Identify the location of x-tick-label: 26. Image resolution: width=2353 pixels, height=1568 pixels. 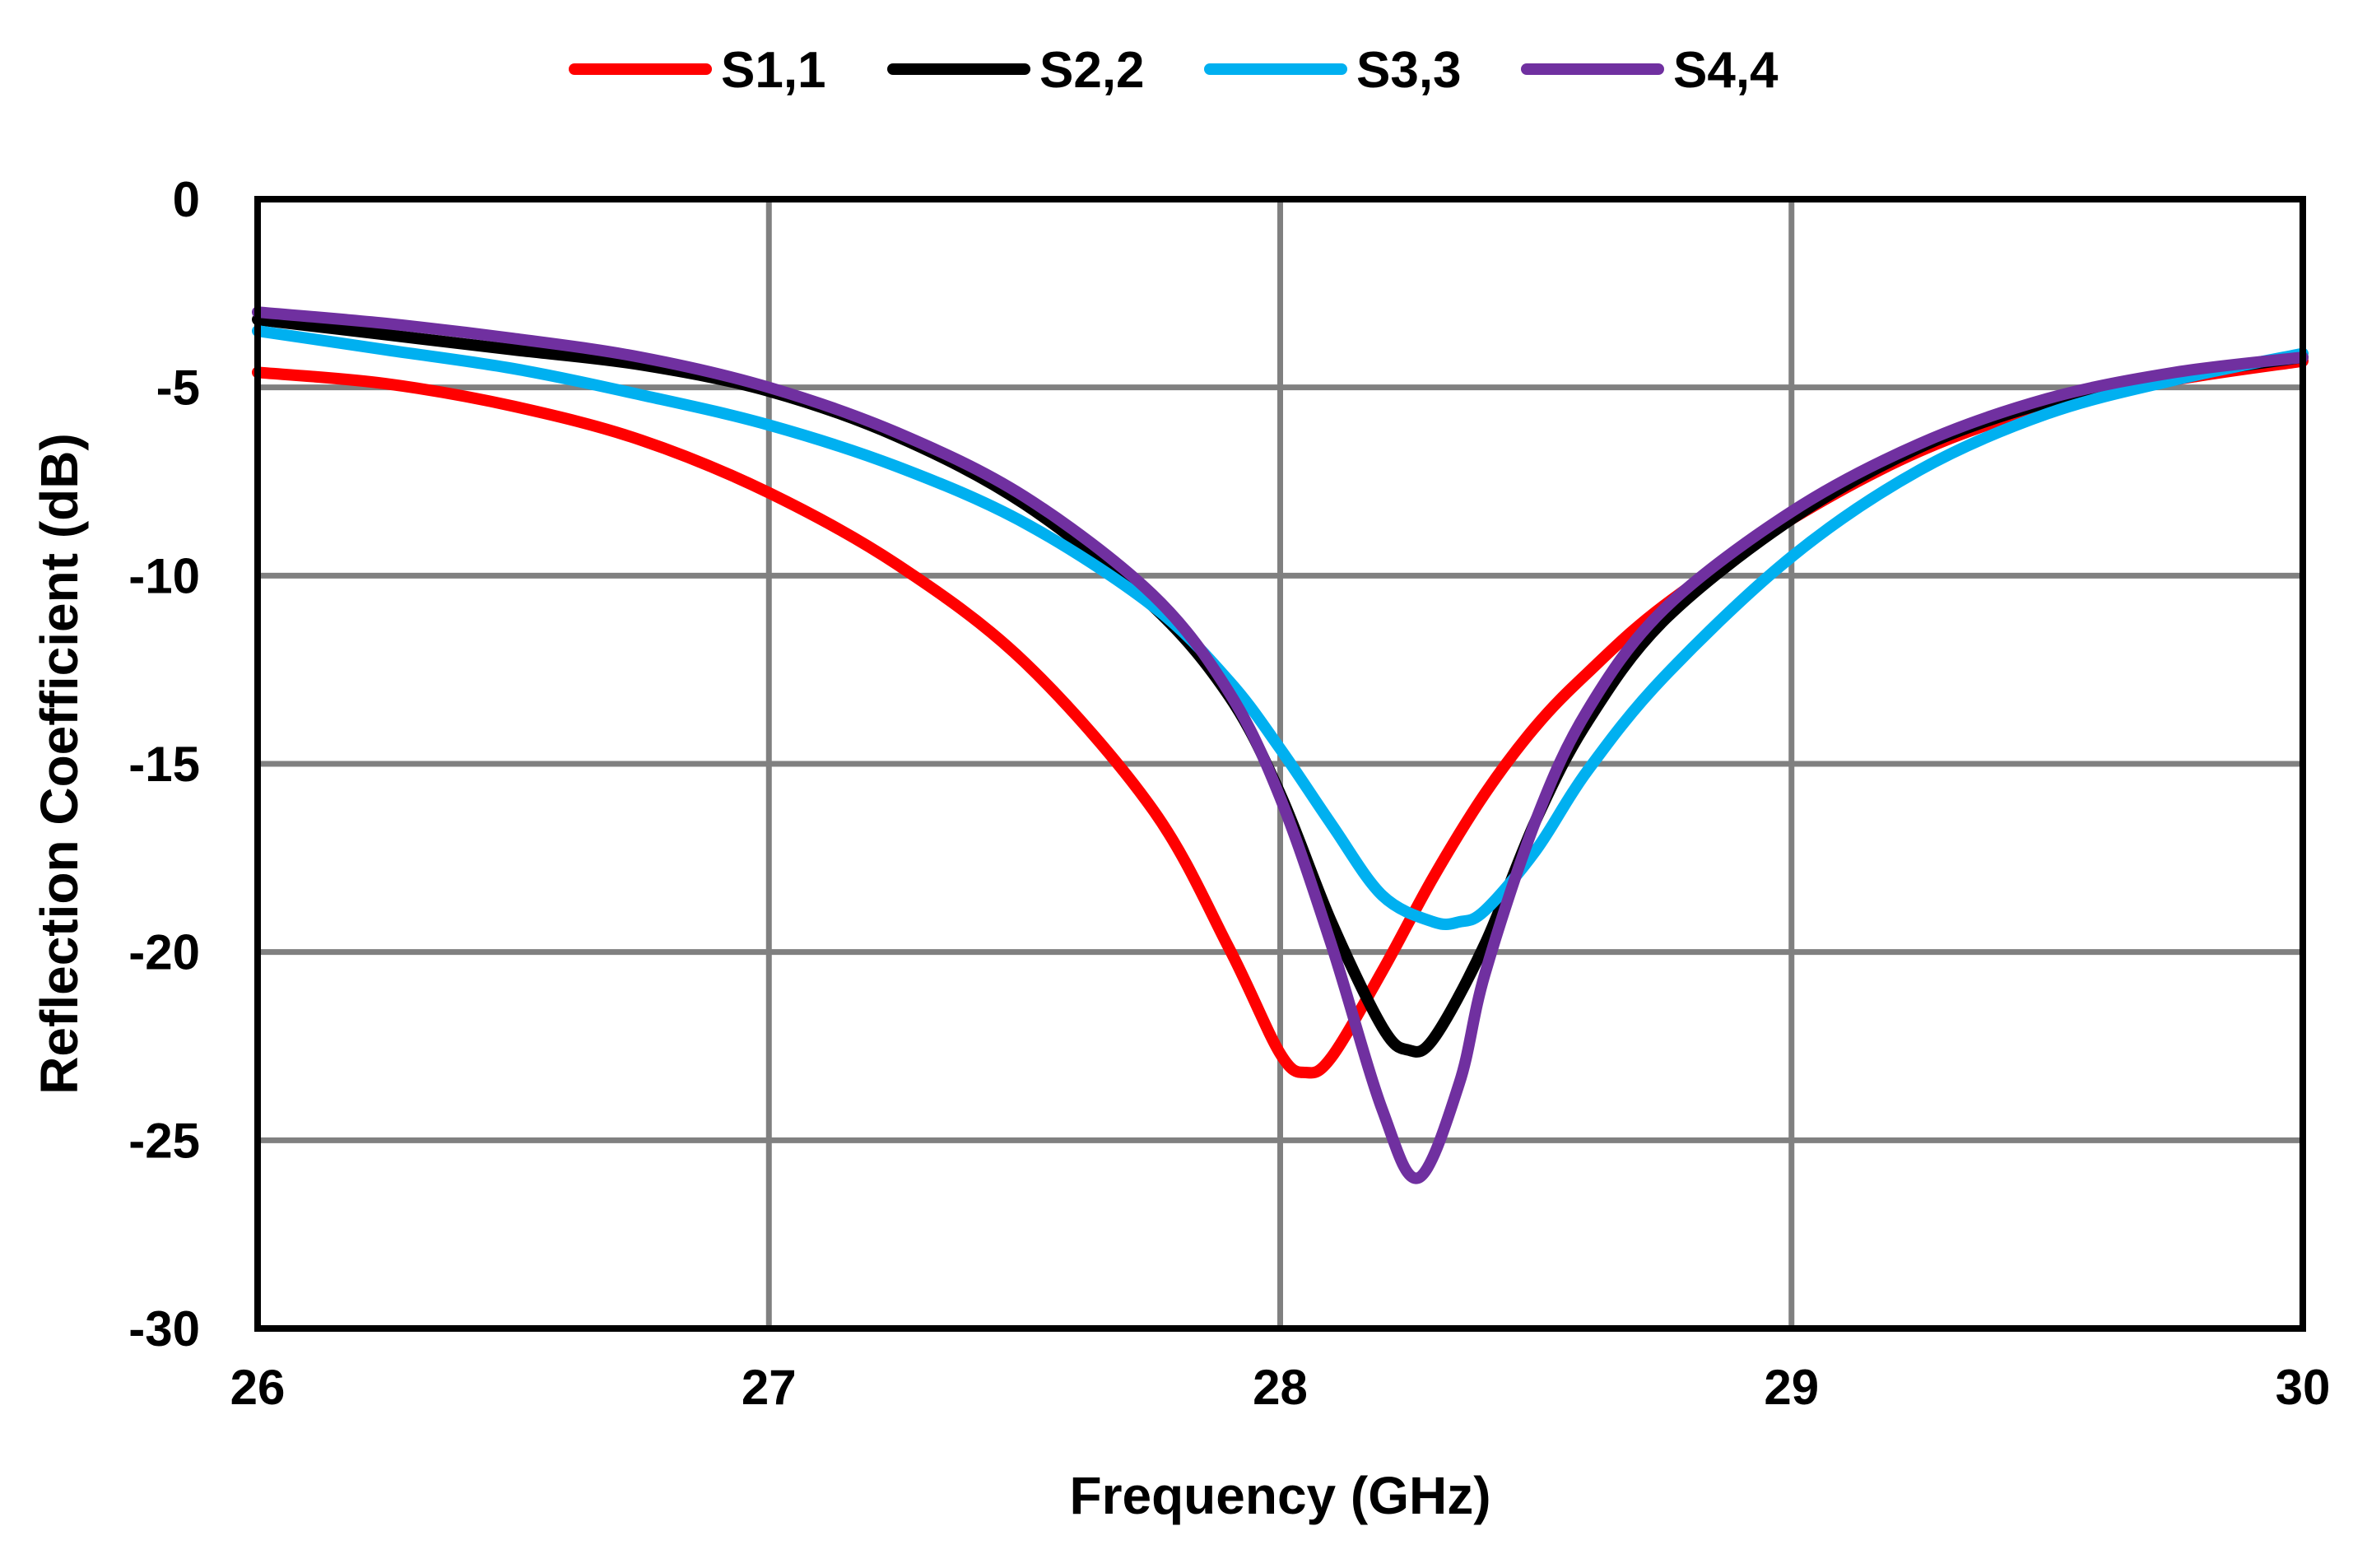
(258, 1387).